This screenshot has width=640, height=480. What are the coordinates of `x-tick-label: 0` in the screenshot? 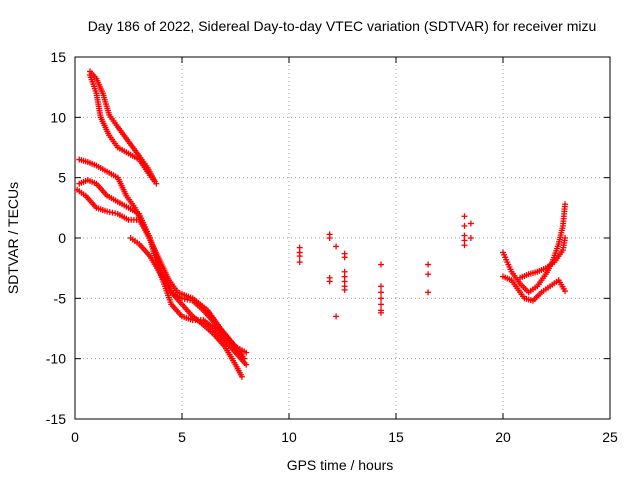 It's located at (75, 437).